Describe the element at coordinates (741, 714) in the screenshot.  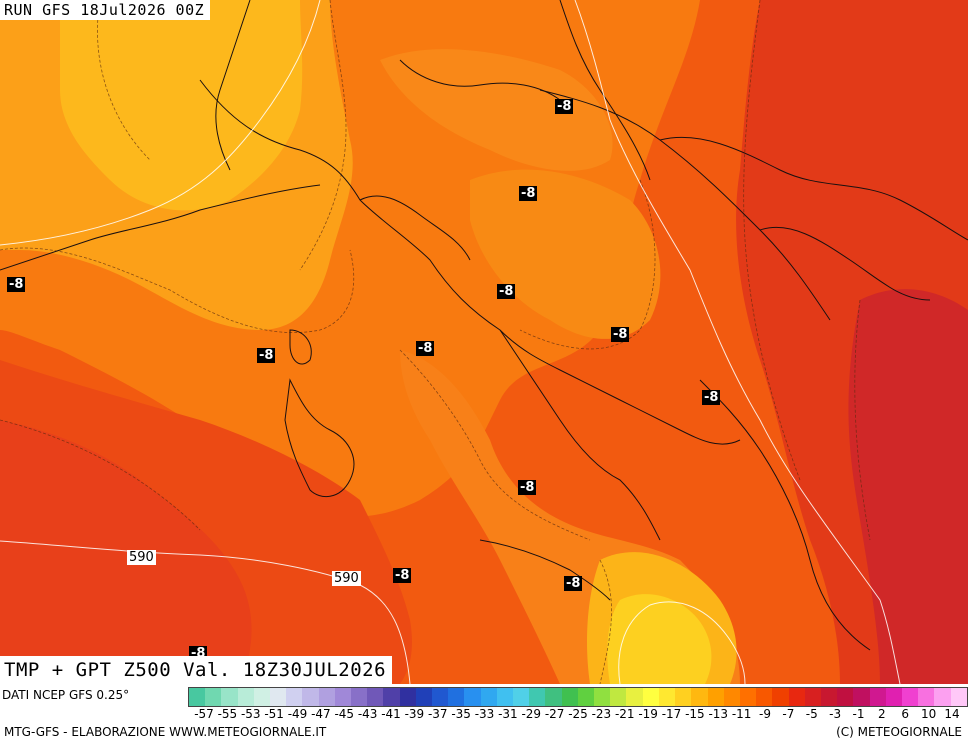
I see `scale-tick-label: -11` at that location.